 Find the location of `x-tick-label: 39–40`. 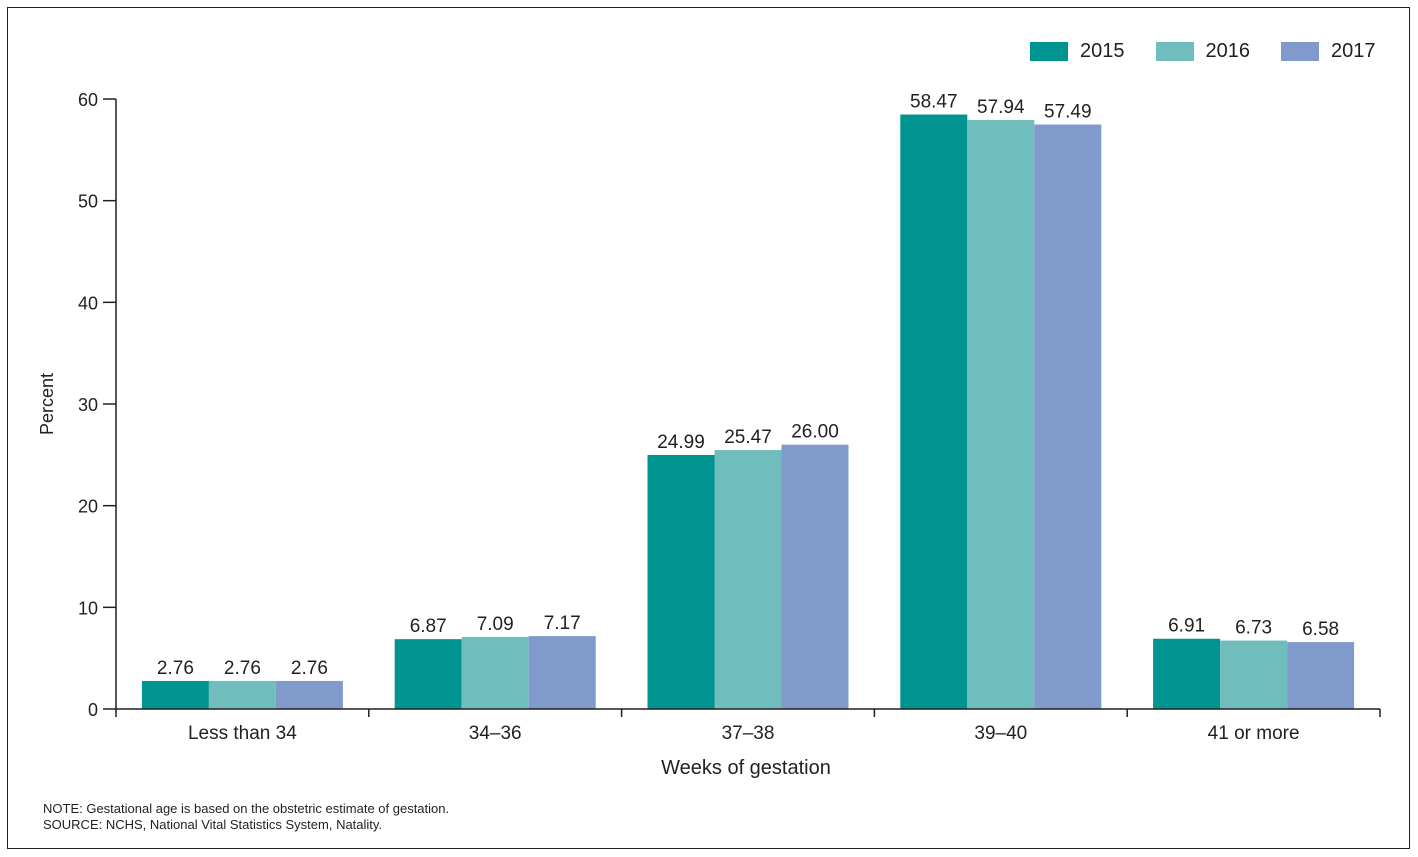

x-tick-label: 39–40 is located at coordinates (1000, 733).